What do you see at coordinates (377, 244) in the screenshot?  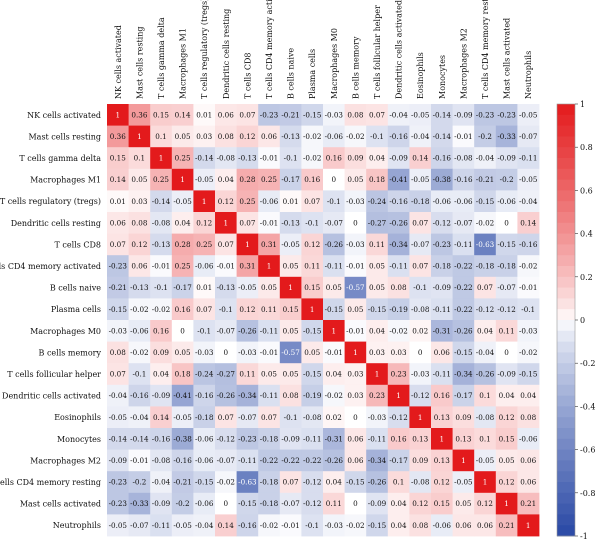 I see `cell-value: 0.11` at bounding box center [377, 244].